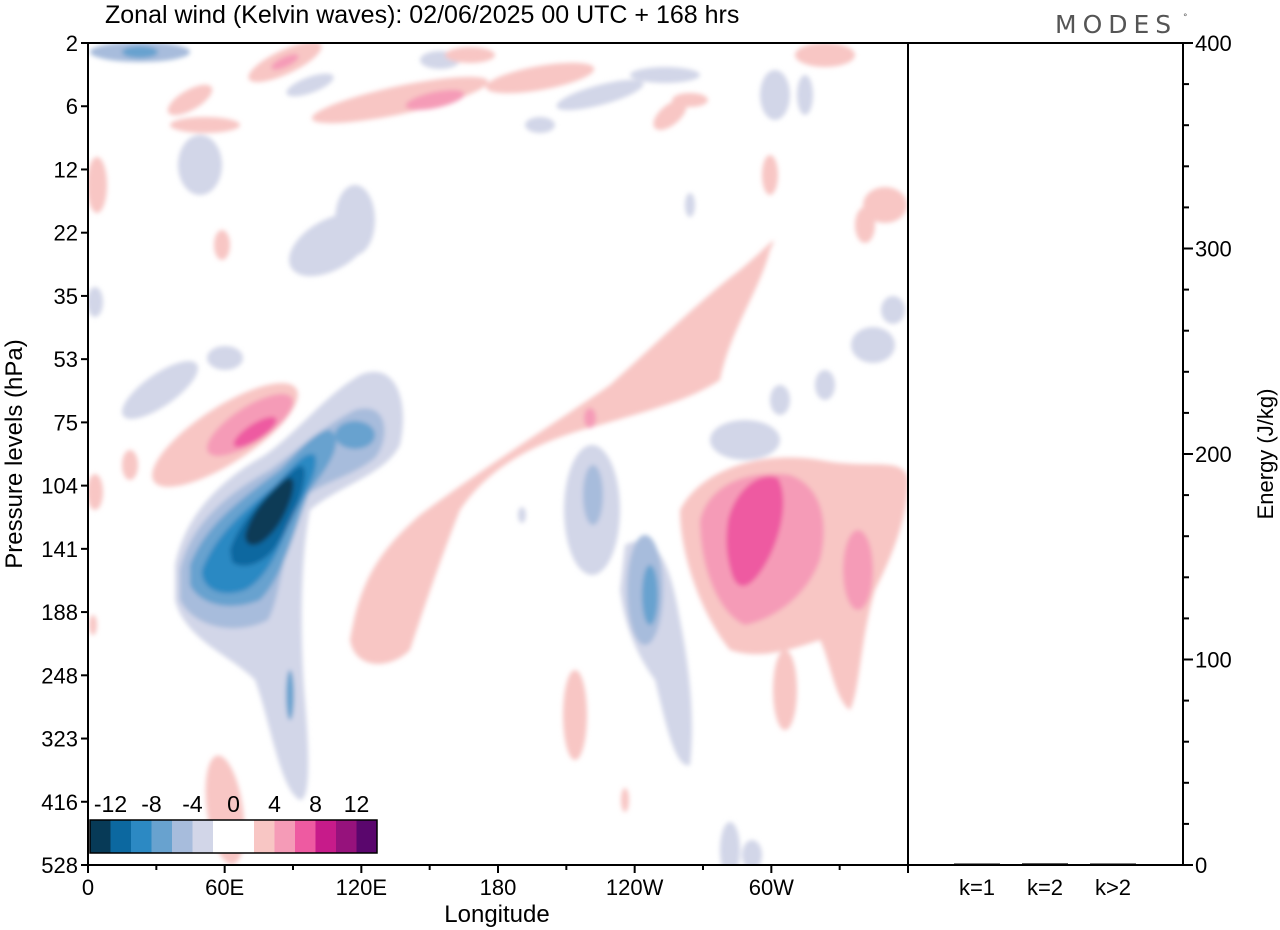 Image resolution: width=1280 pixels, height=930 pixels. Describe the element at coordinates (1116, 24) in the screenshot. I see `modes-logo: MODES` at that location.